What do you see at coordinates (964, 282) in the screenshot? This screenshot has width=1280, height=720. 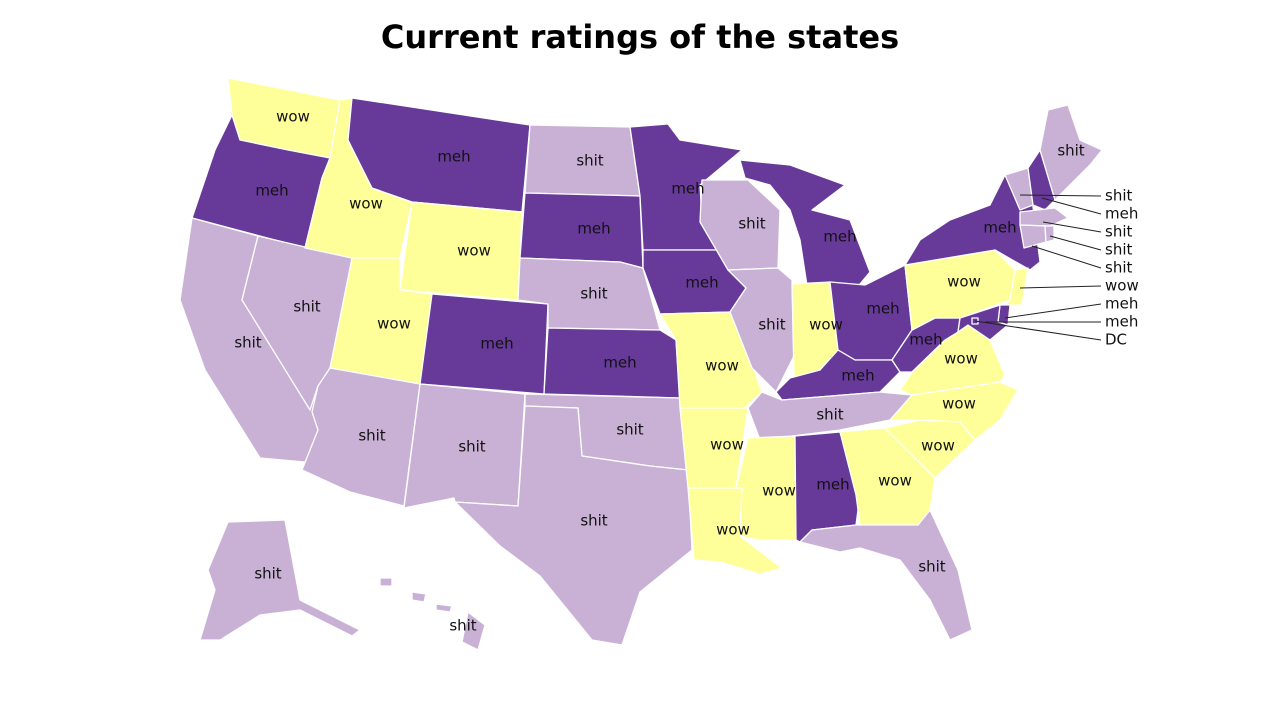 I see `state-label-PA: wow` at bounding box center [964, 282].